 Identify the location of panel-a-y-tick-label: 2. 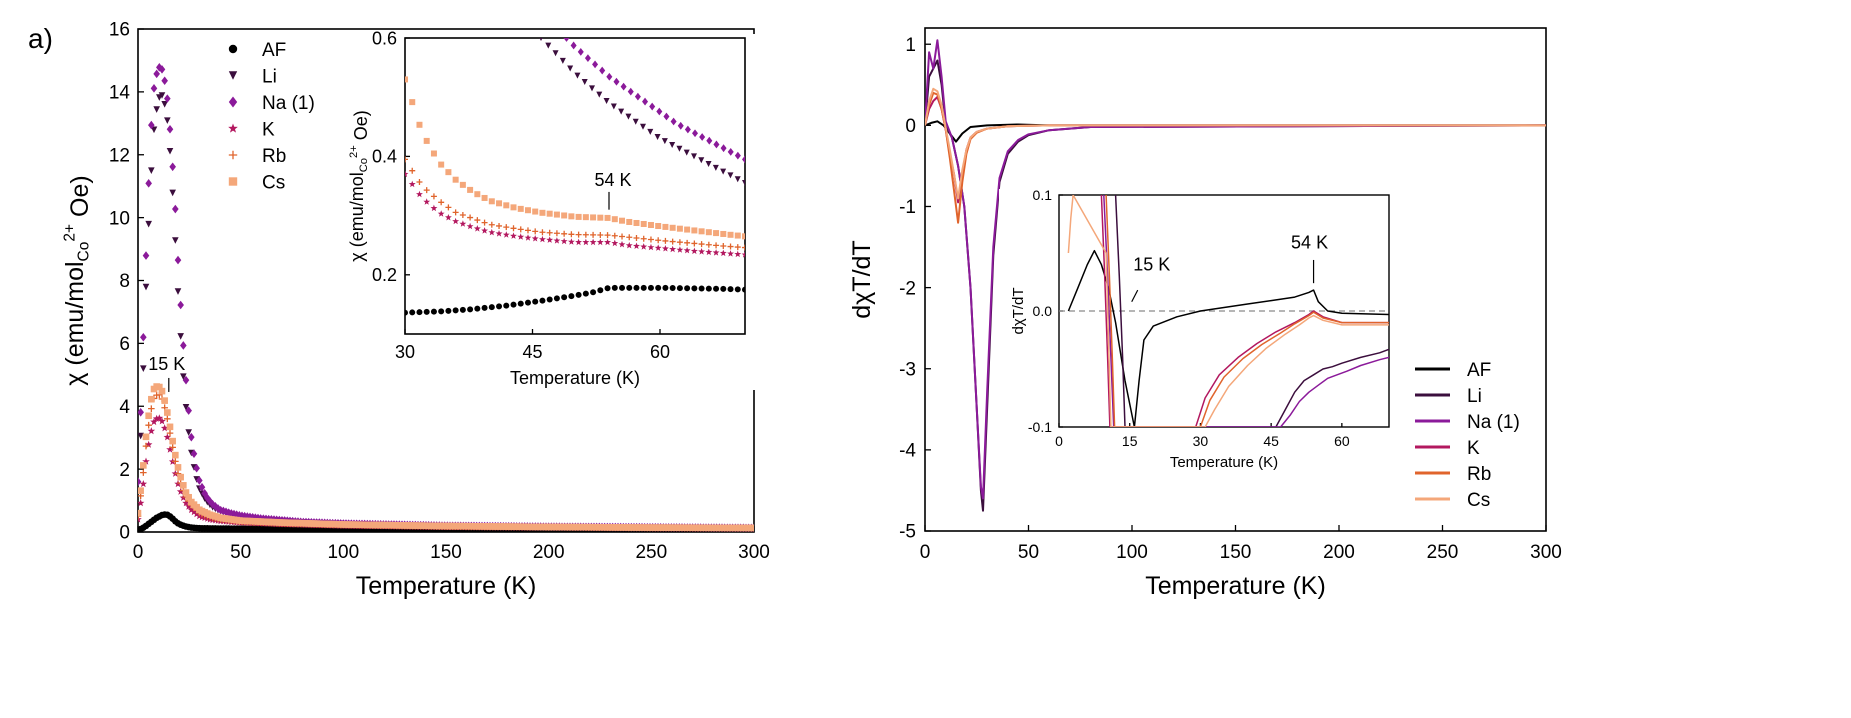
(124, 470).